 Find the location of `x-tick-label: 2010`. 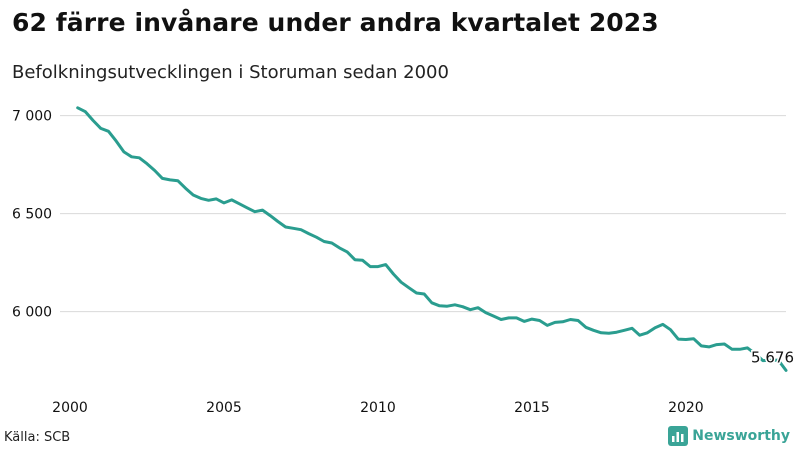

x-tick-label: 2010 is located at coordinates (378, 408).